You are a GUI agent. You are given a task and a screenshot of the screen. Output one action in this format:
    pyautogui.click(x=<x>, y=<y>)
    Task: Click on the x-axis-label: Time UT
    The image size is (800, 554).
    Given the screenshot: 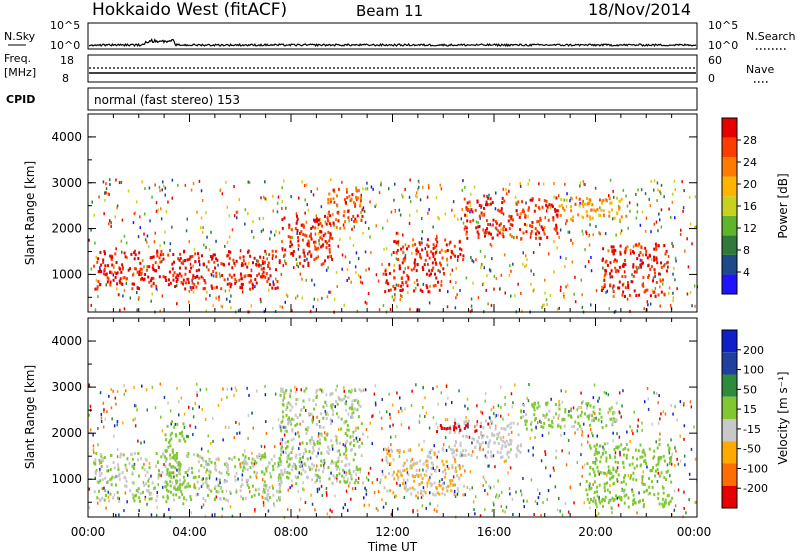 What is the action you would take?
    pyautogui.click(x=392, y=547)
    